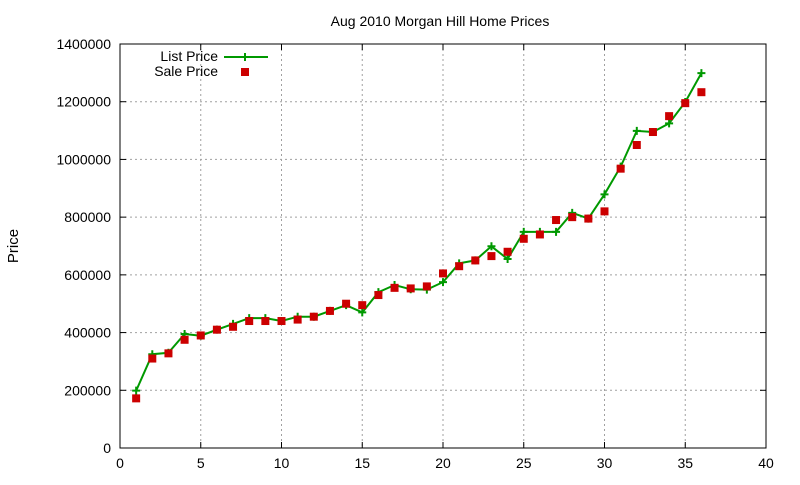  What do you see at coordinates (201, 463) in the screenshot?
I see `x-tick-label: 5` at bounding box center [201, 463].